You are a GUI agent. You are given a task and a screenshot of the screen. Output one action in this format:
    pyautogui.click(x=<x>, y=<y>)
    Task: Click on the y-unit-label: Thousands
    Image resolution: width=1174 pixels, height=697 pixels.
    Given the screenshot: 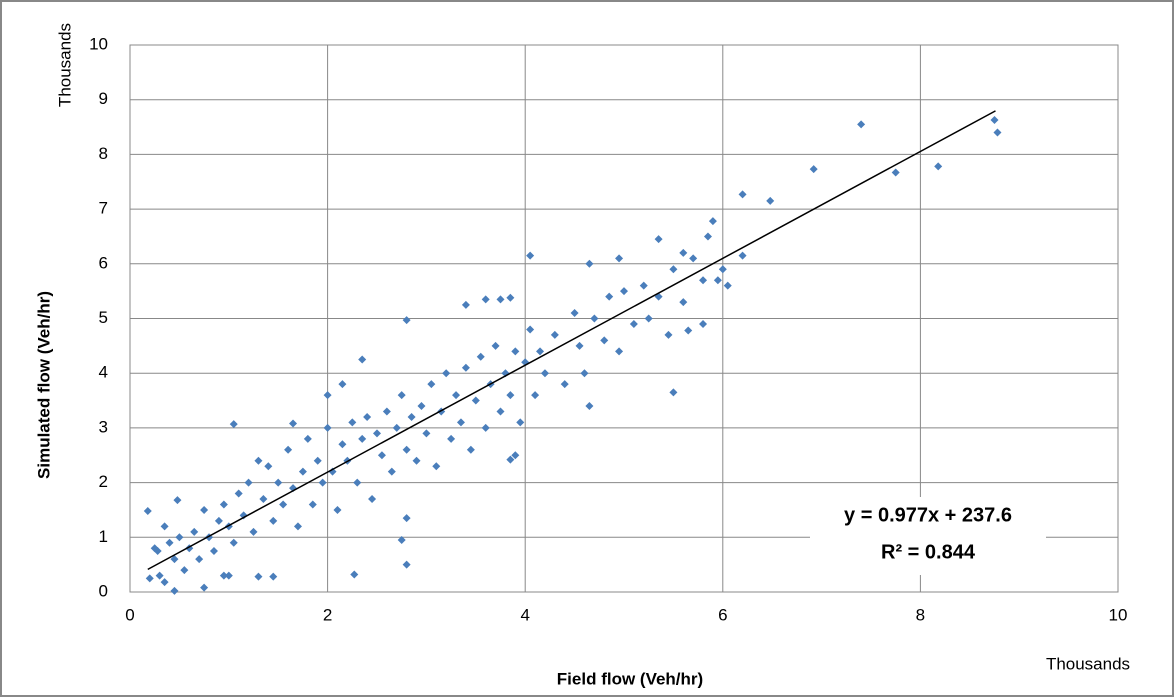 What is the action you would take?
    pyautogui.click(x=64, y=65)
    